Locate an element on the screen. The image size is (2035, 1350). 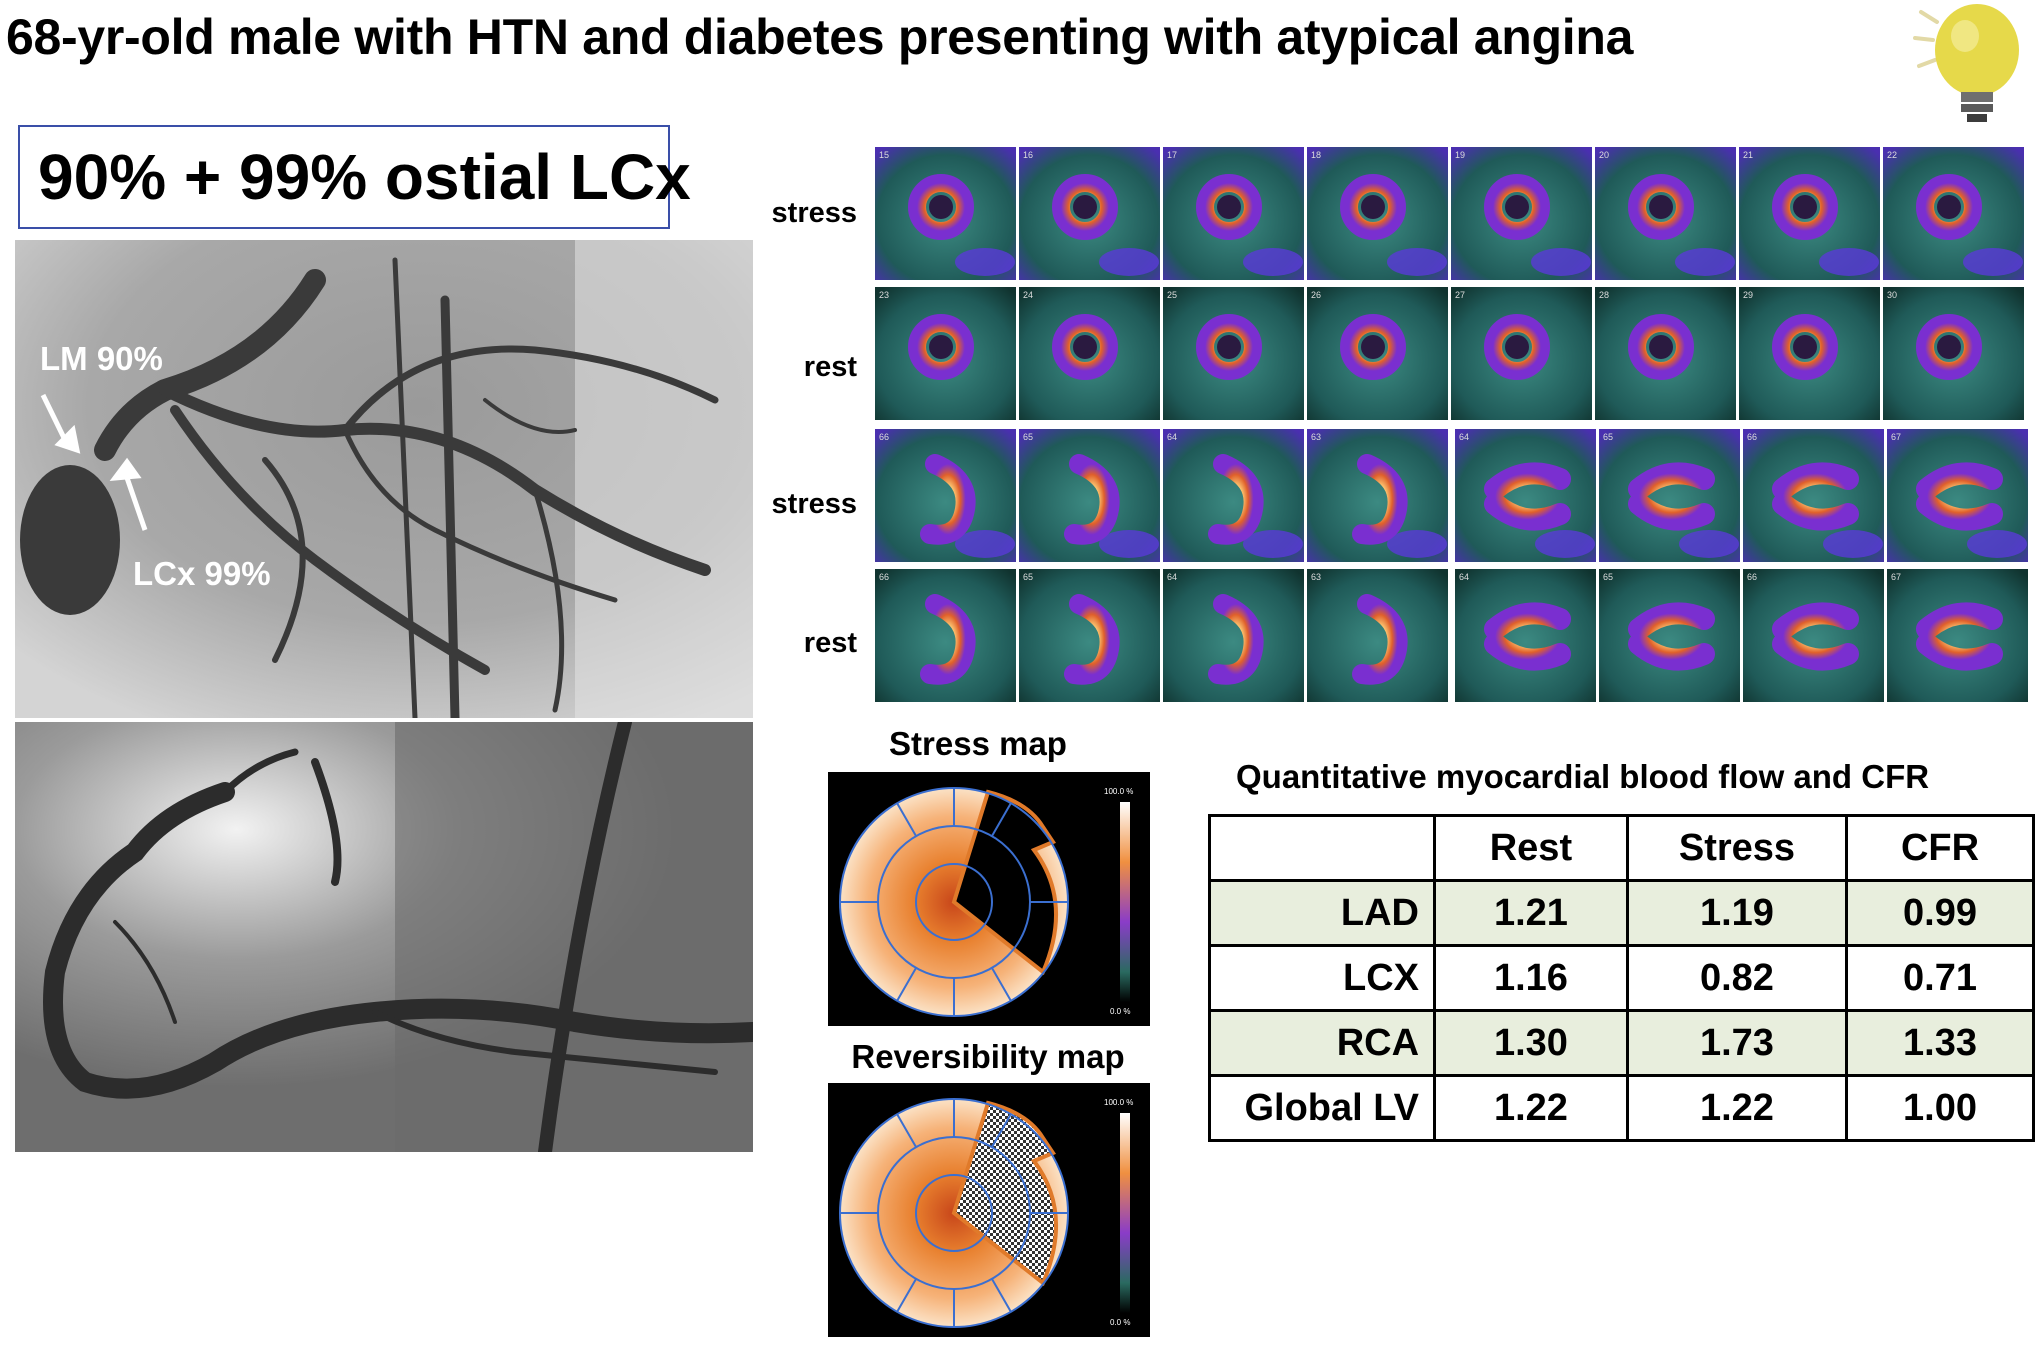
frame-number: 20 is located at coordinates (1604, 155).